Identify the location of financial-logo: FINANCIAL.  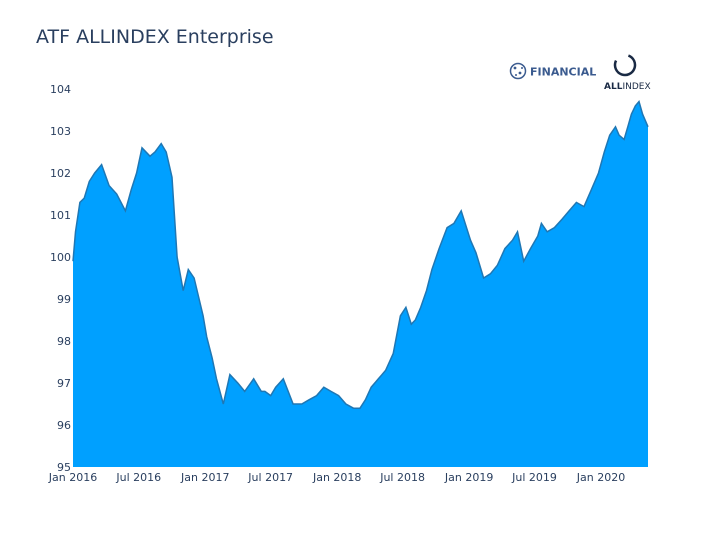
(552, 71).